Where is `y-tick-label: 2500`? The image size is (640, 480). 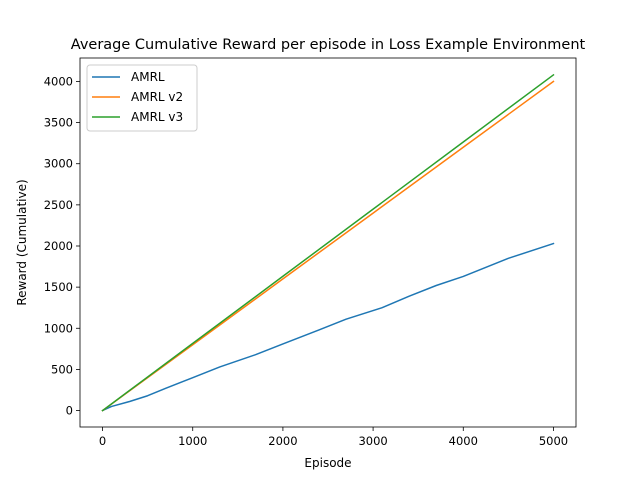 y-tick-label: 2500 is located at coordinates (58, 205).